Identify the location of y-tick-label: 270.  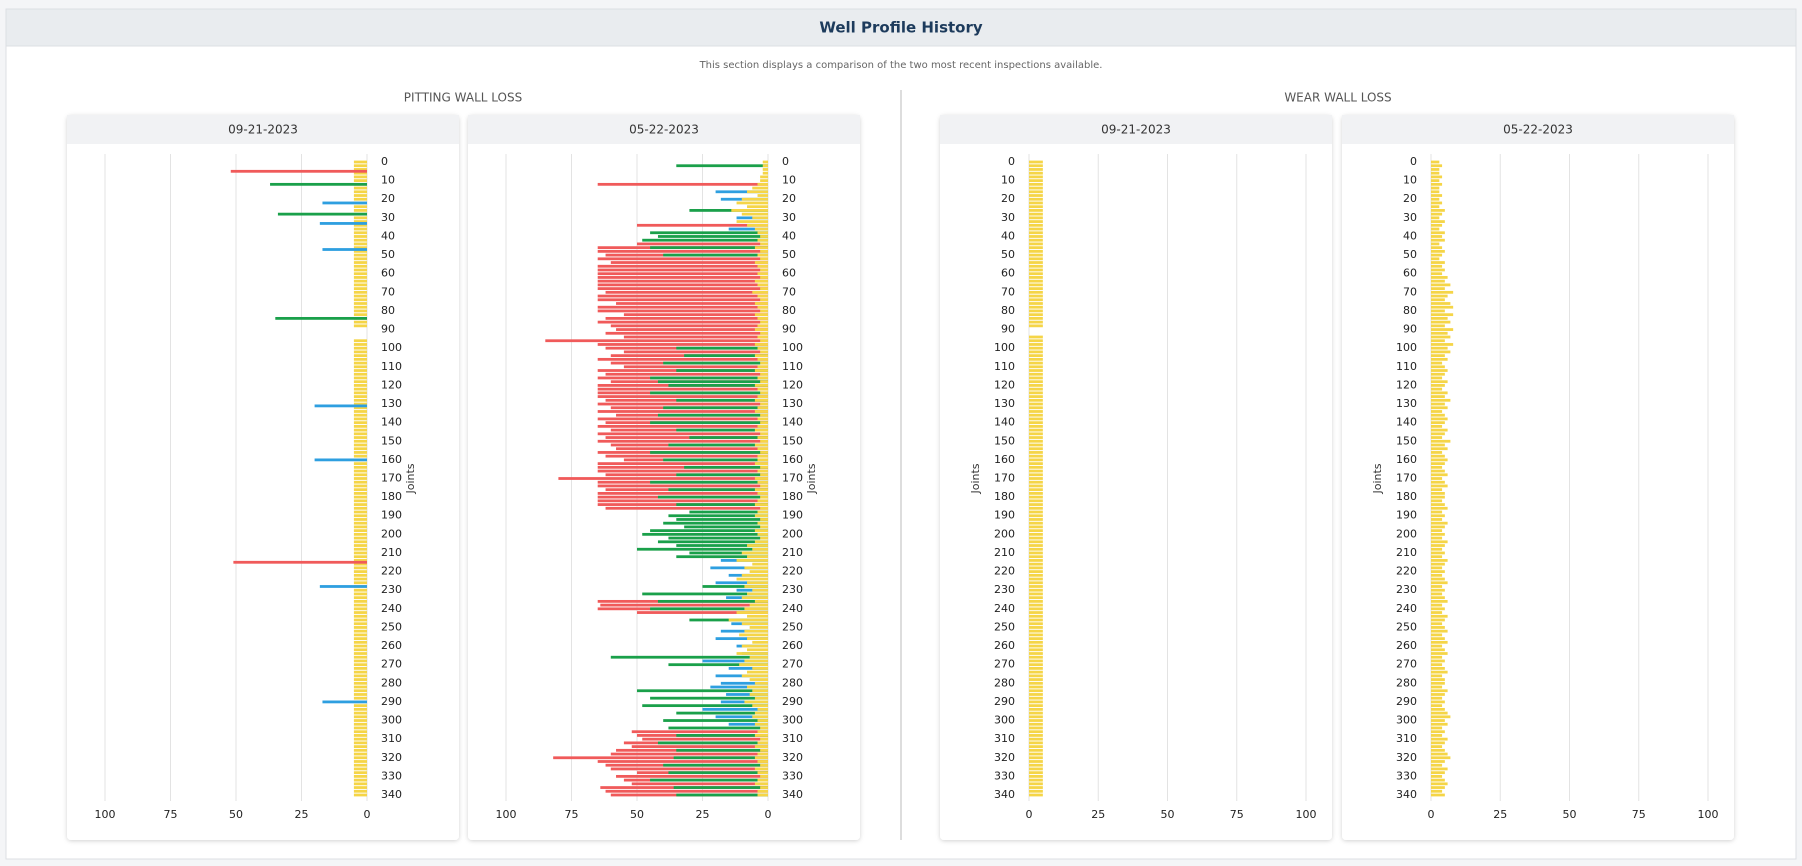
(391, 664).